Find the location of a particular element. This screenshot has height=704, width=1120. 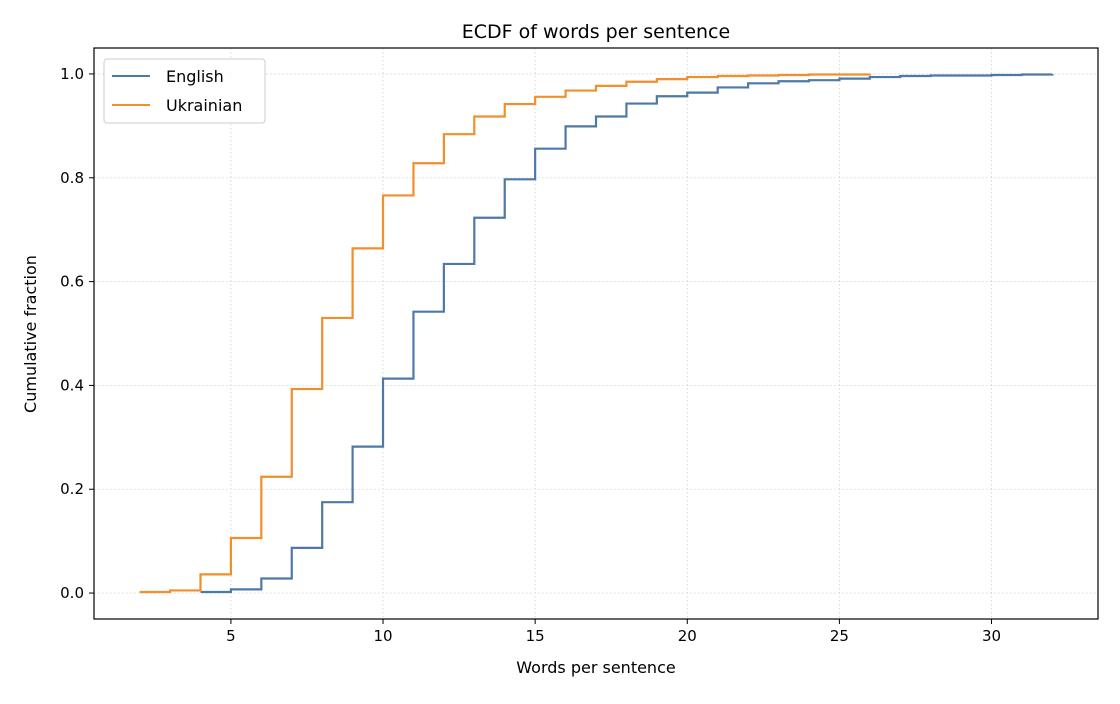

x-tick-label: 10 is located at coordinates (382, 636).